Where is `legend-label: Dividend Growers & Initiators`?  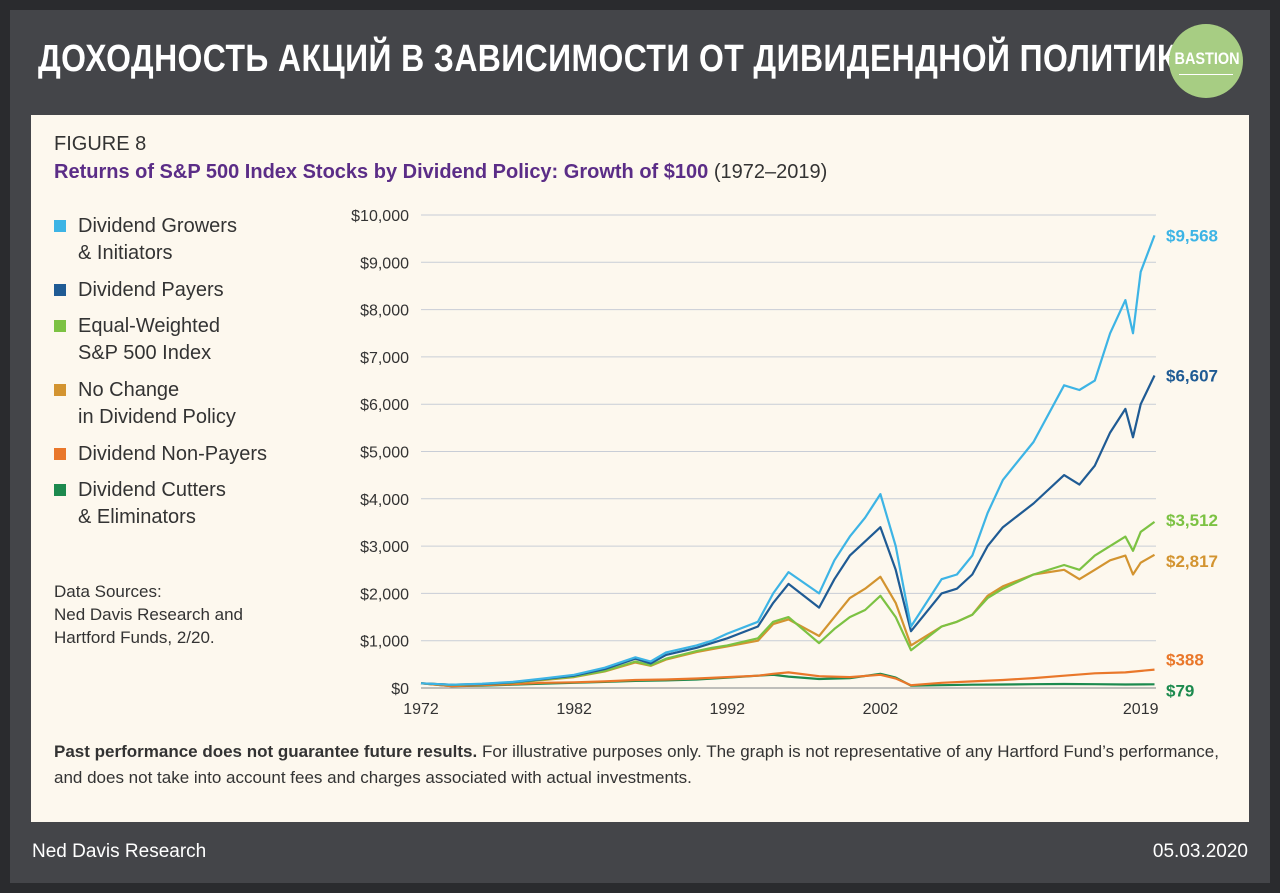 legend-label: Dividend Growers & Initiators is located at coordinates (157, 239).